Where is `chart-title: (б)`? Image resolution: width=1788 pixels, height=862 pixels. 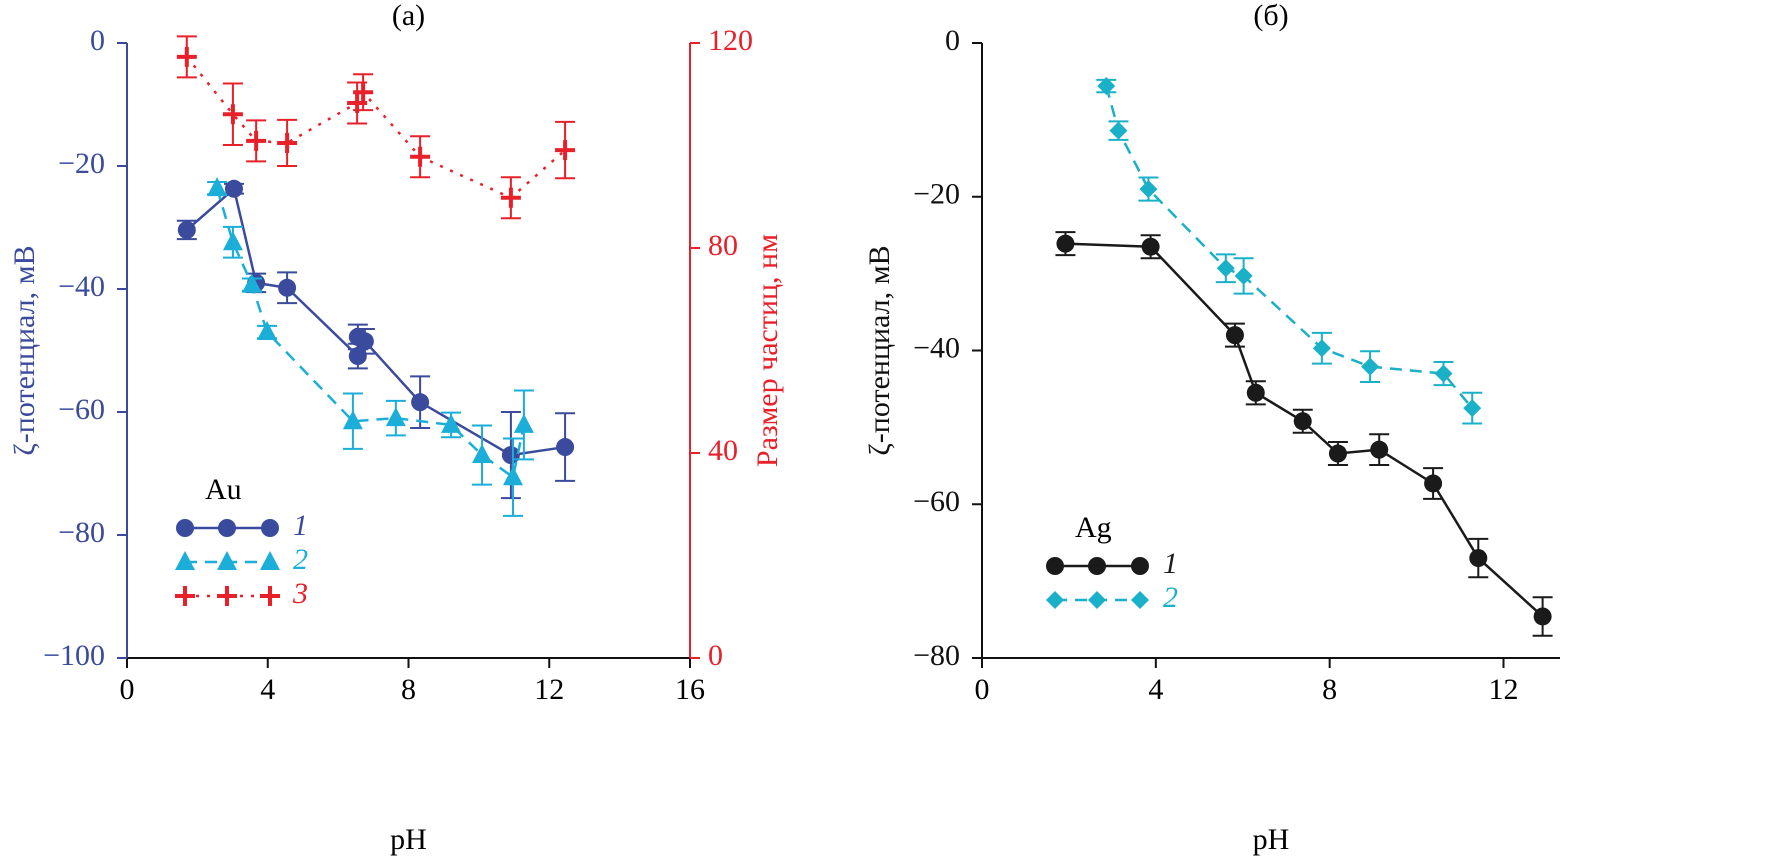
chart-title: (б) is located at coordinates (1270, 16).